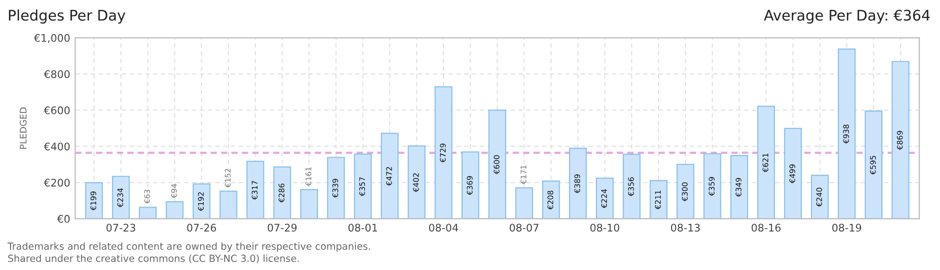 The image size is (940, 270). Describe the element at coordinates (847, 17) in the screenshot. I see `chart-subtitle: Average Per Day: €364` at that location.